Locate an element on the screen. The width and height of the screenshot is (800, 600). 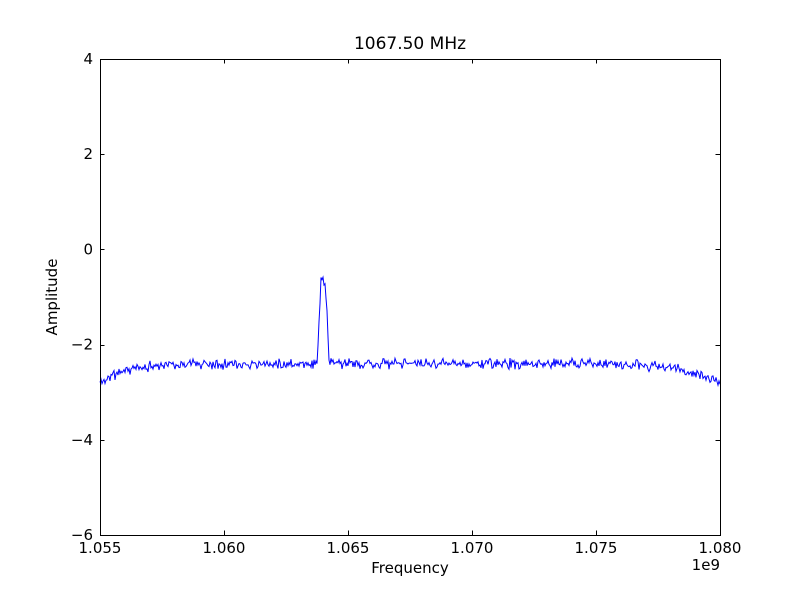
y-tick-label: 2 is located at coordinates (88, 154).